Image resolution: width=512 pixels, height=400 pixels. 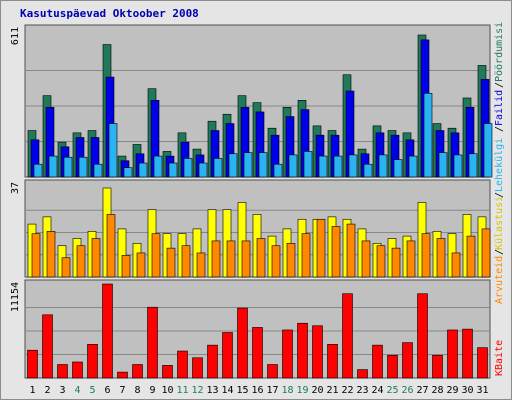 What do you see at coordinates (353, 166) in the screenshot?
I see `bar-top-Lehekülgi-22` at bounding box center [353, 166].